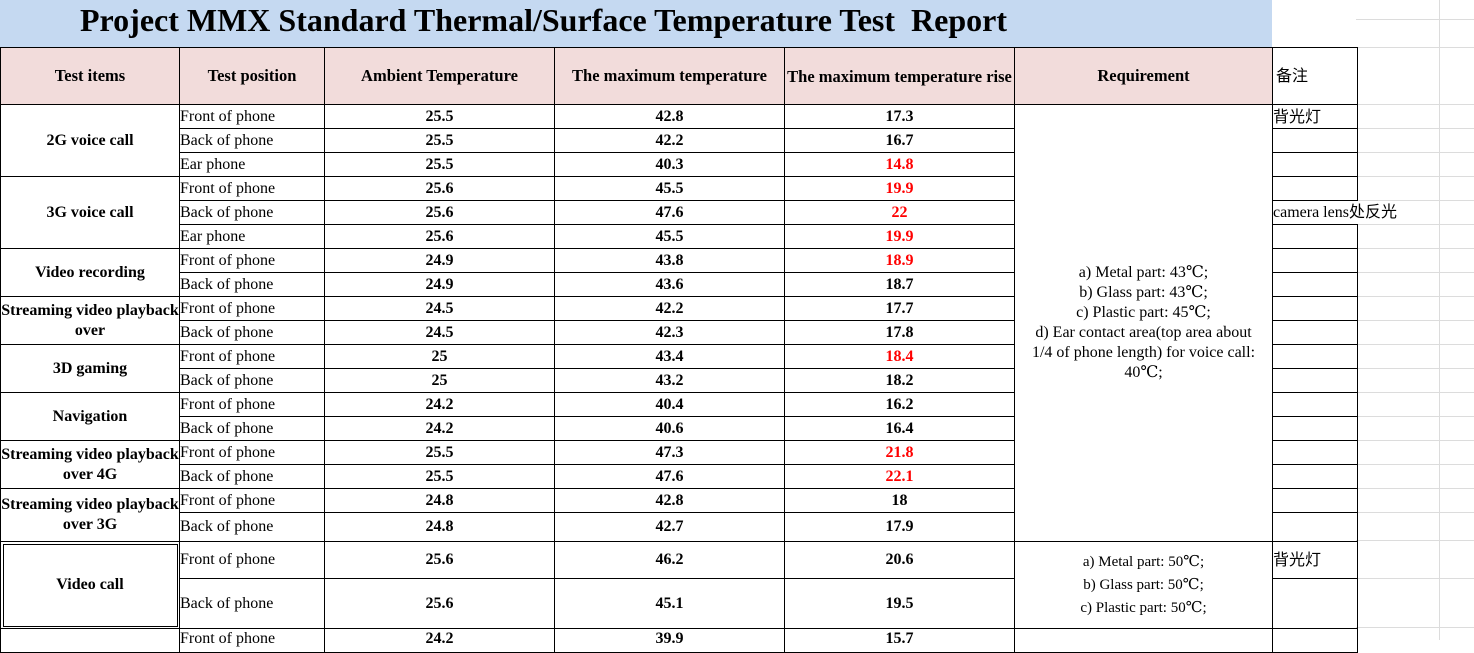 The width and height of the screenshot is (1474, 653). What do you see at coordinates (90, 76) in the screenshot?
I see `header-test-items: Test items` at bounding box center [90, 76].